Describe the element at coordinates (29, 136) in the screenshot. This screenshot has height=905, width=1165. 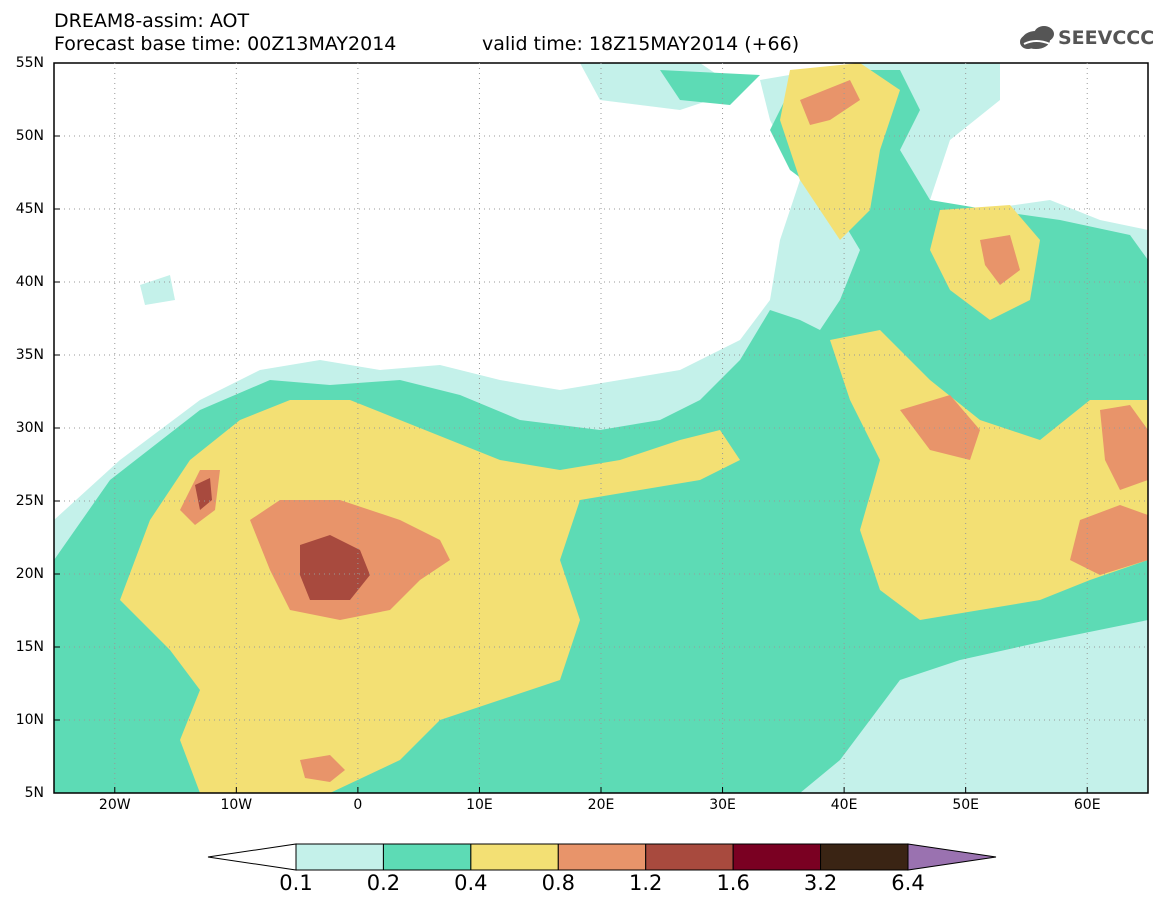
I see `lat-label: 50N` at that location.